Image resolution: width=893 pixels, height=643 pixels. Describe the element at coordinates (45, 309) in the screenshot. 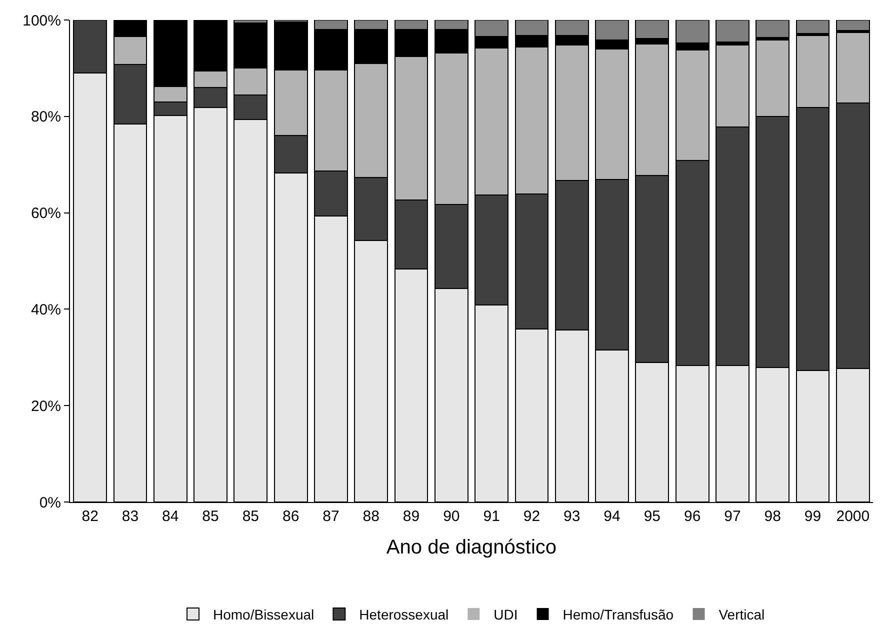

I see `y-tick-label: 40%` at that location.